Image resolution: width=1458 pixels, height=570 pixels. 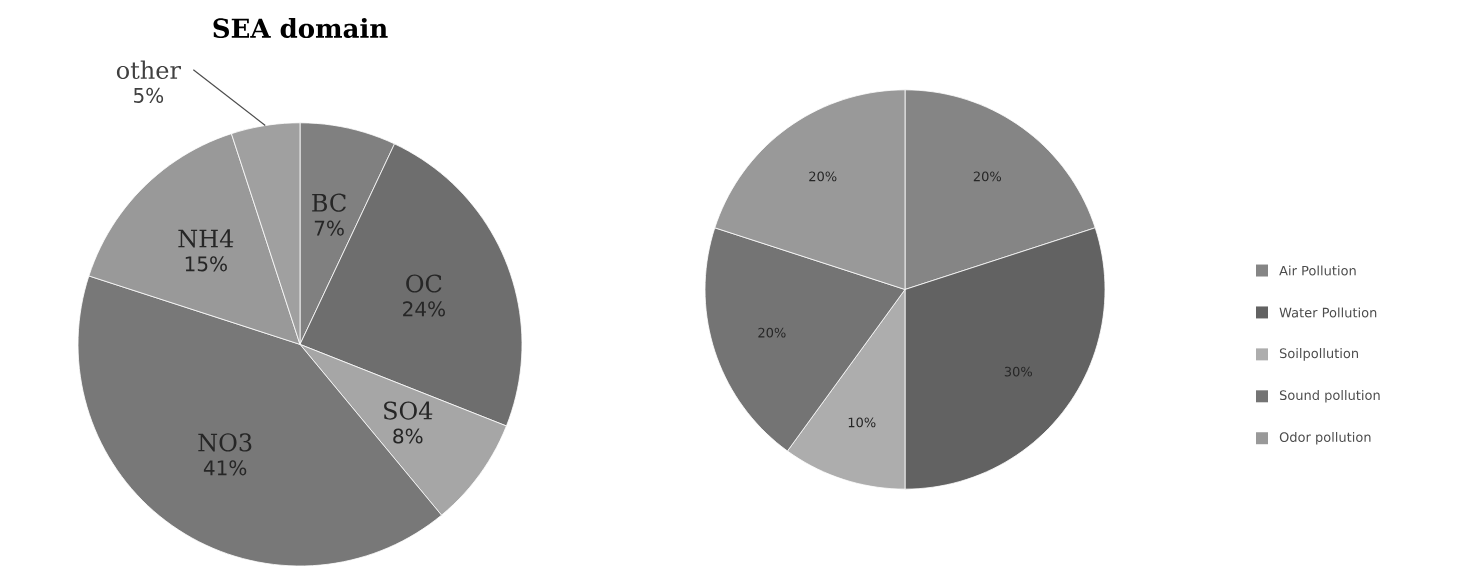 What do you see at coordinates (408, 410) in the screenshot?
I see `slice-label: SO4` at bounding box center [408, 410].